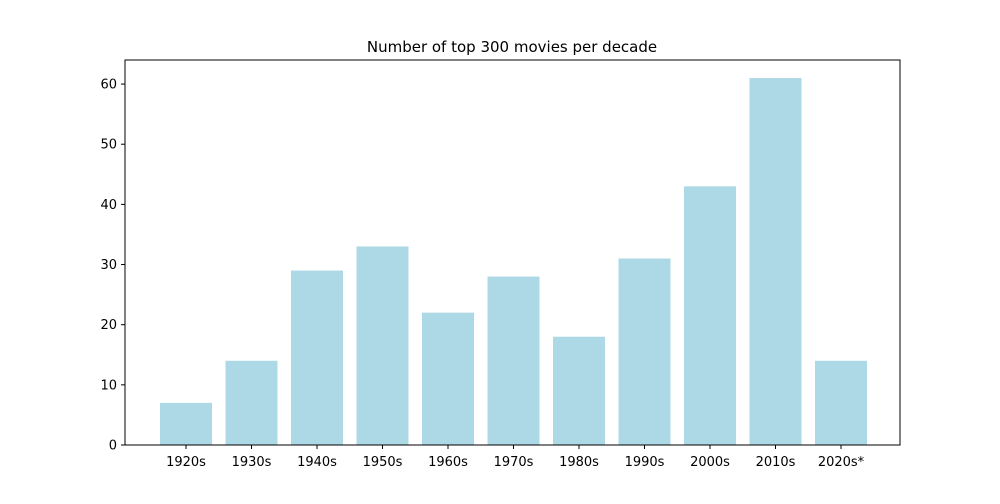 This screenshot has width=1000, height=504. I want to click on bar-1990s, so click(644, 351).